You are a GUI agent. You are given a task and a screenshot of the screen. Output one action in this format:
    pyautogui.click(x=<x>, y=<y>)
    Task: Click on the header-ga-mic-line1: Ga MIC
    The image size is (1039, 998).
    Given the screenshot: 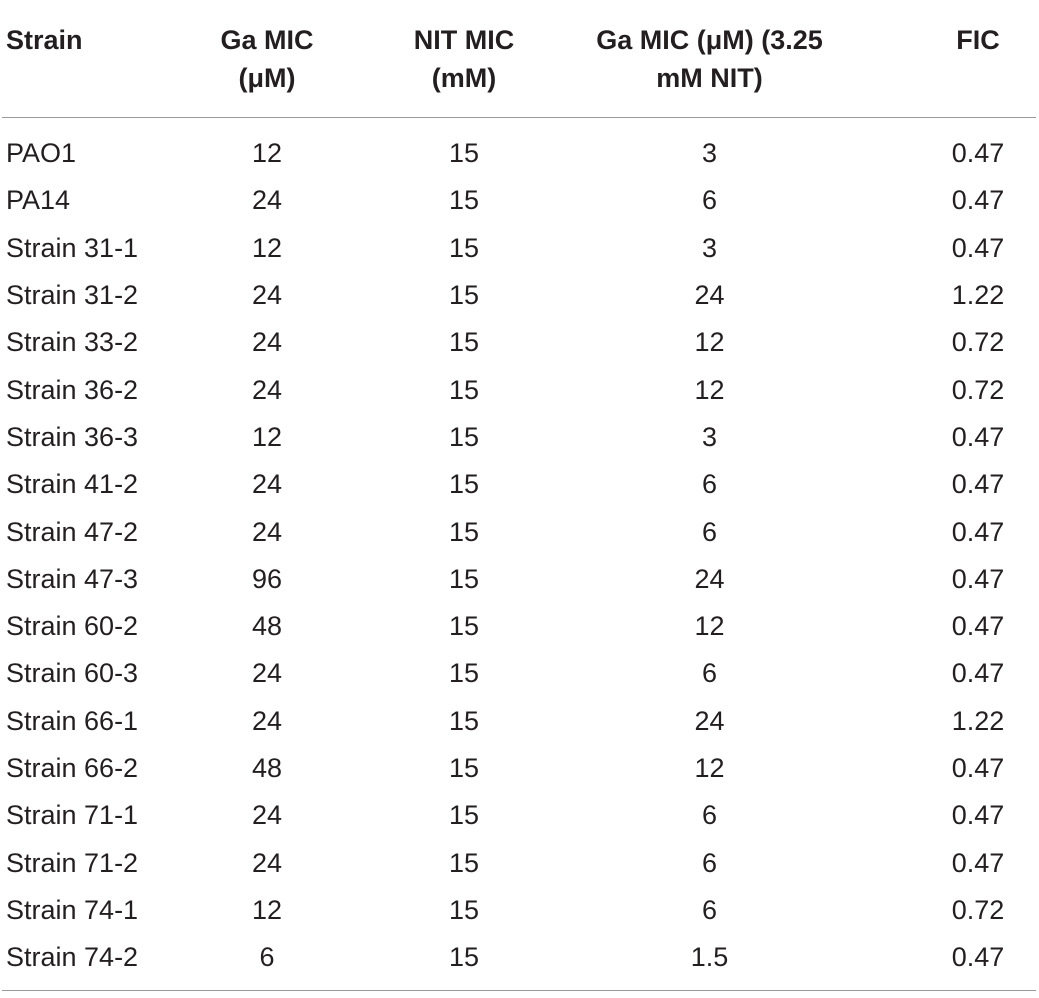 What is the action you would take?
    pyautogui.click(x=267, y=40)
    